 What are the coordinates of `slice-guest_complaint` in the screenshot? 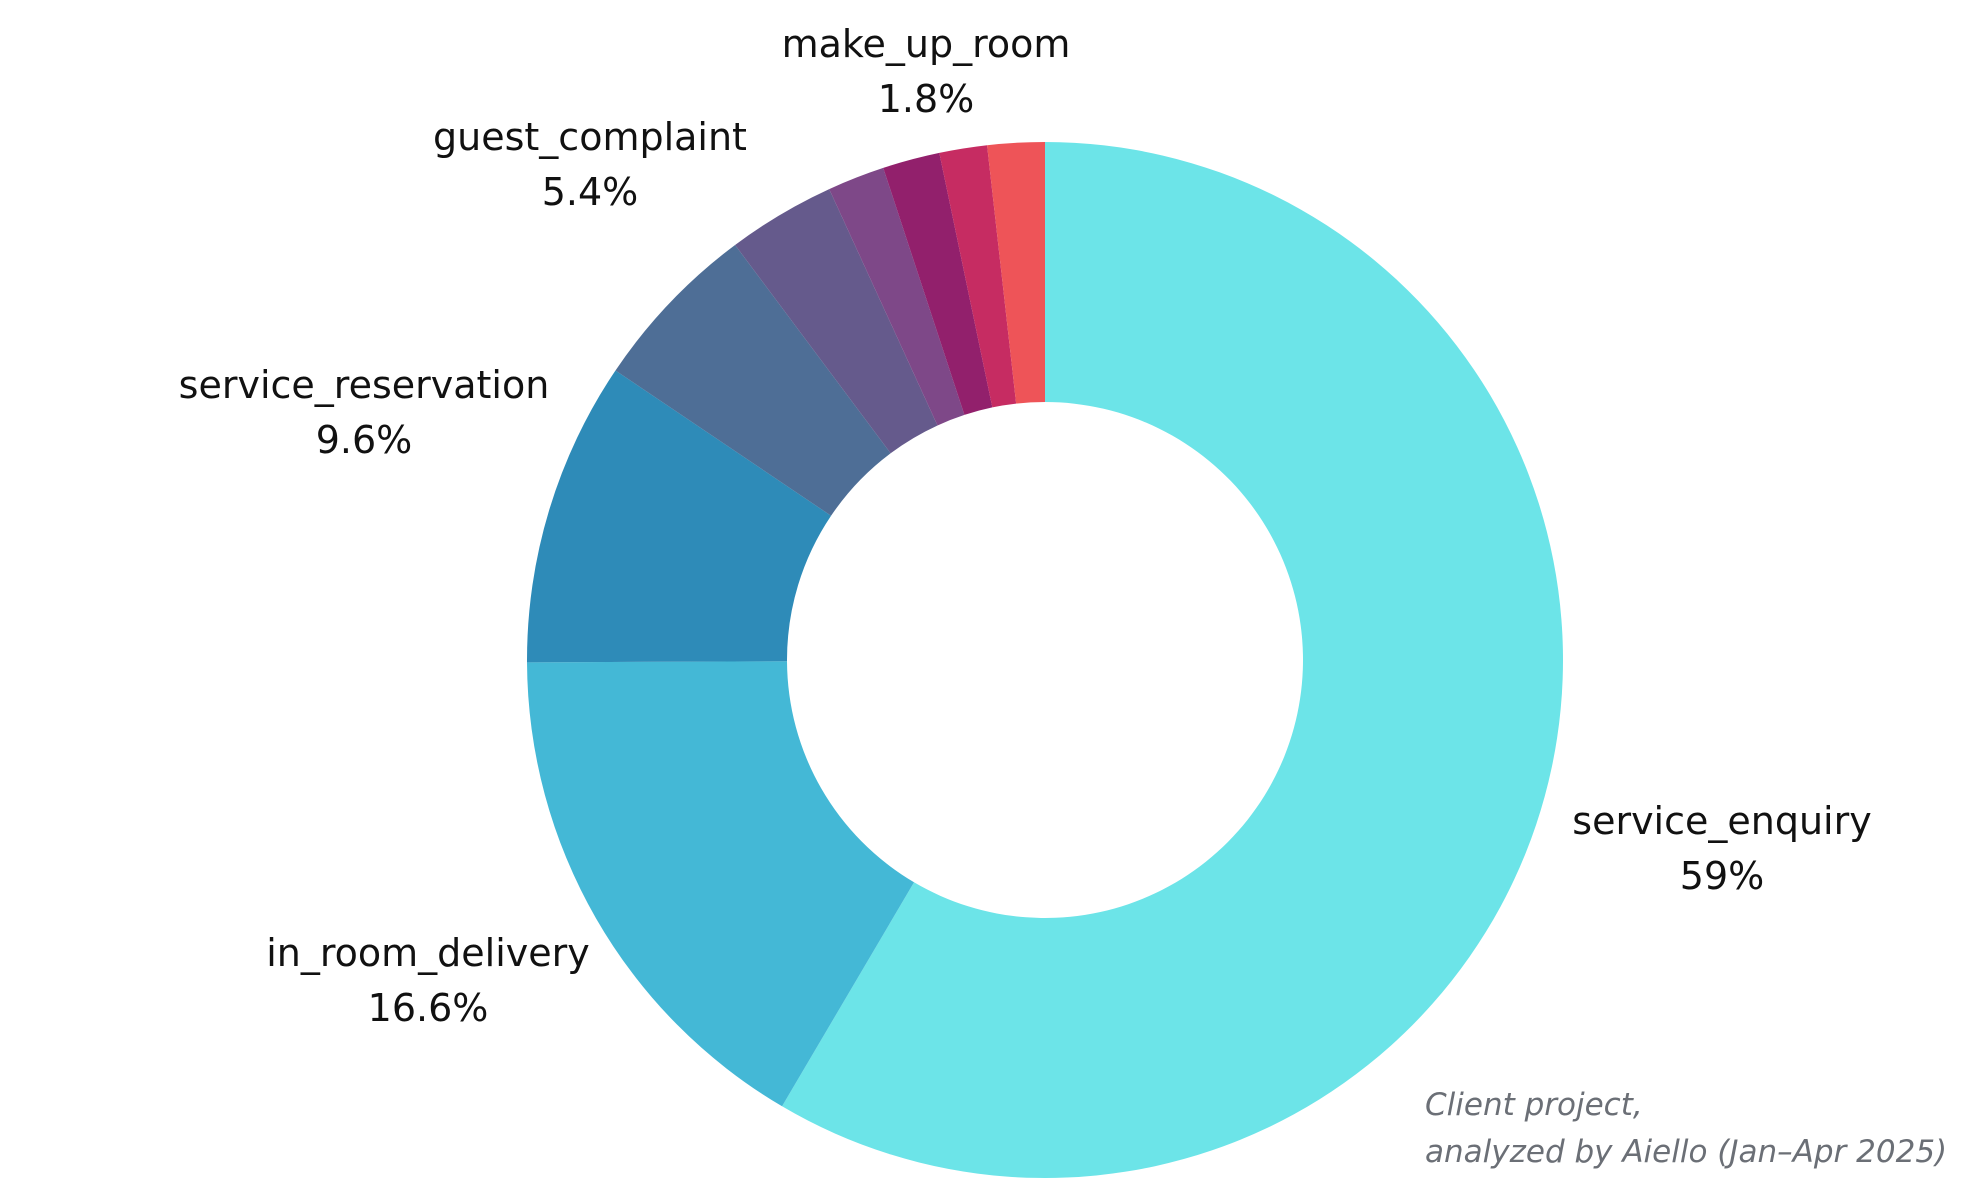 It's located at (753, 380).